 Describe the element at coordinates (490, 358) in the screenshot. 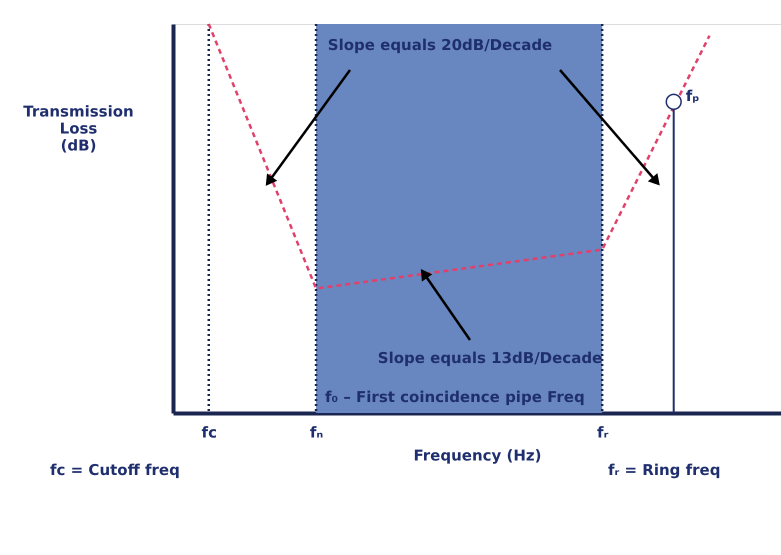

I see `annotation: Slope equals 13dB/Decade` at that location.